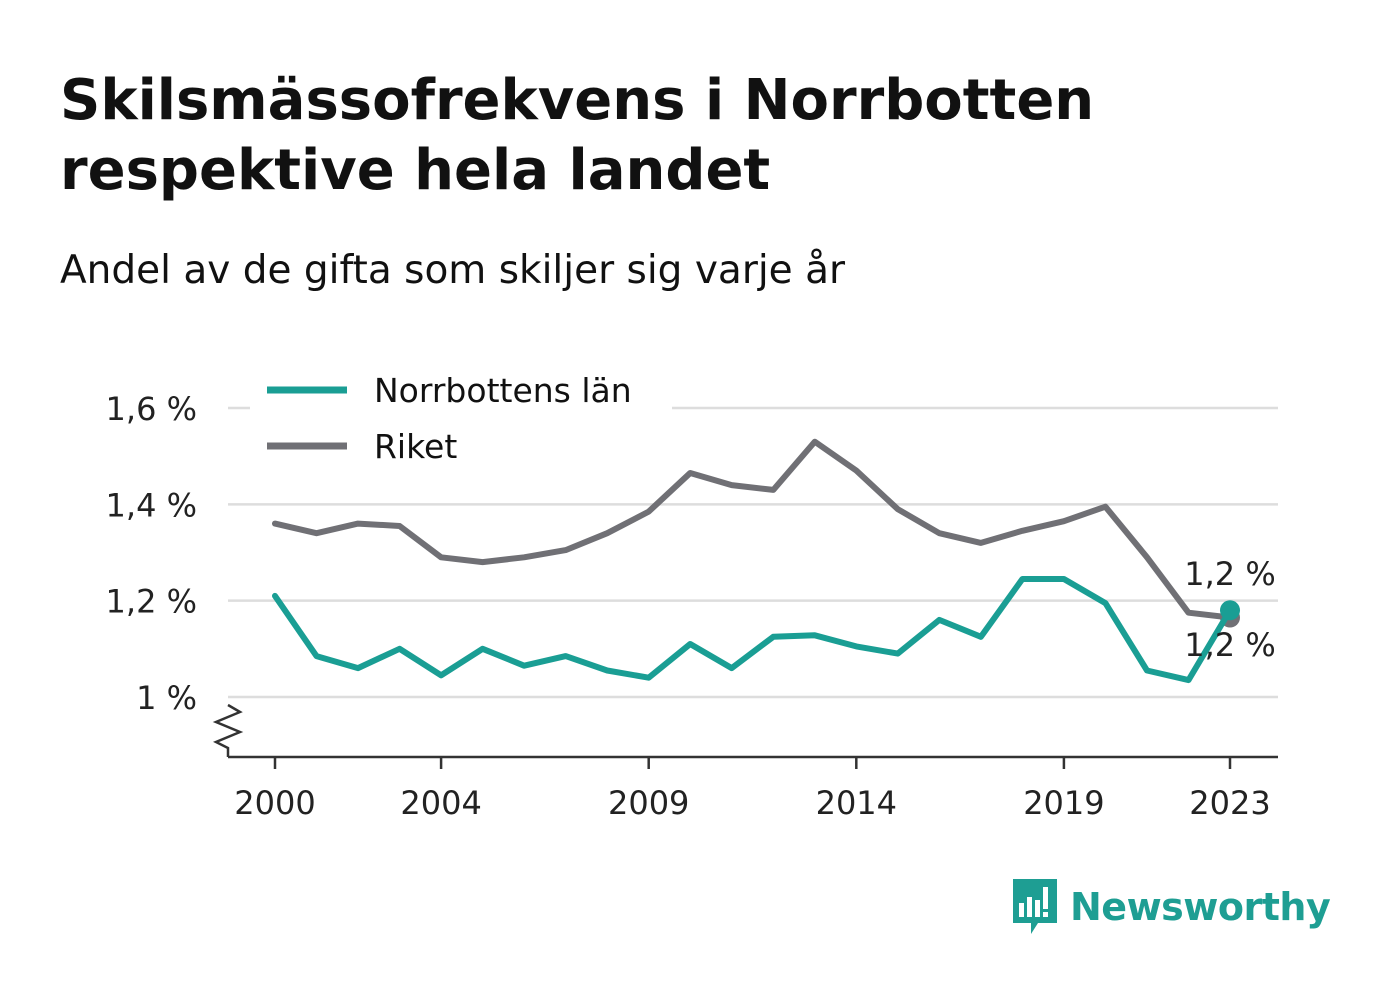  I want to click on newsworthy-logo: Newsworthy, so click(1170, 907).